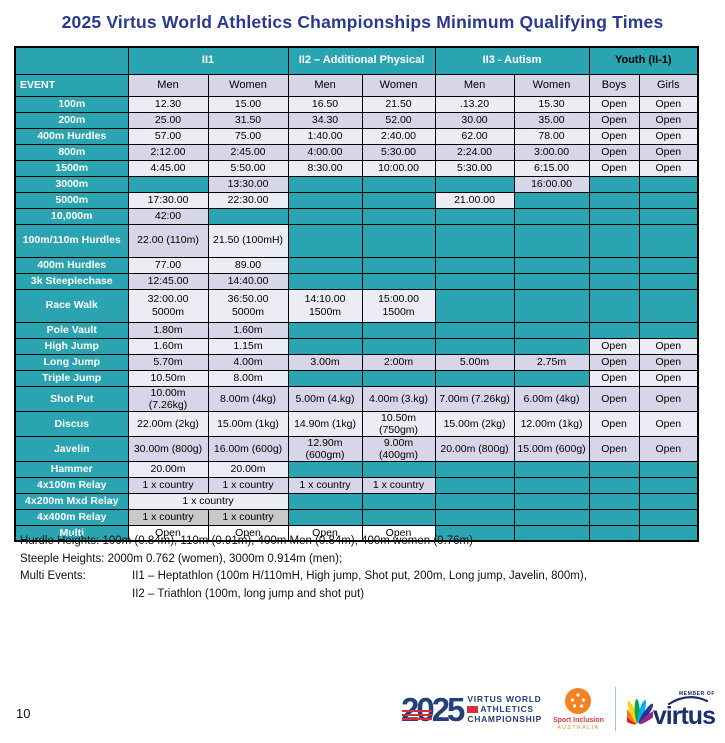 This screenshot has width=725, height=743. I want to click on value-cell: 5:50.00, so click(248, 168).